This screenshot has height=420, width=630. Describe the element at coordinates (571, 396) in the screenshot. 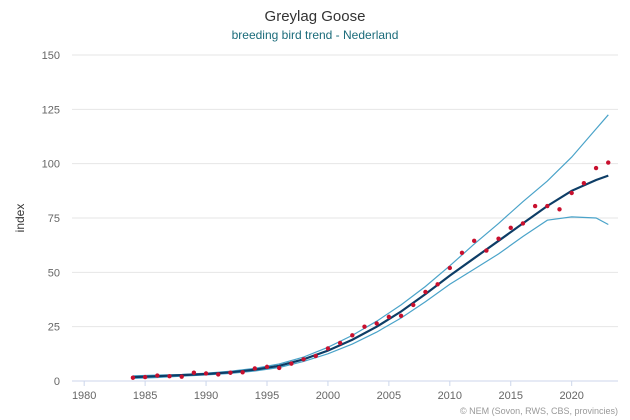

I see `x-tick-label: 2020` at that location.